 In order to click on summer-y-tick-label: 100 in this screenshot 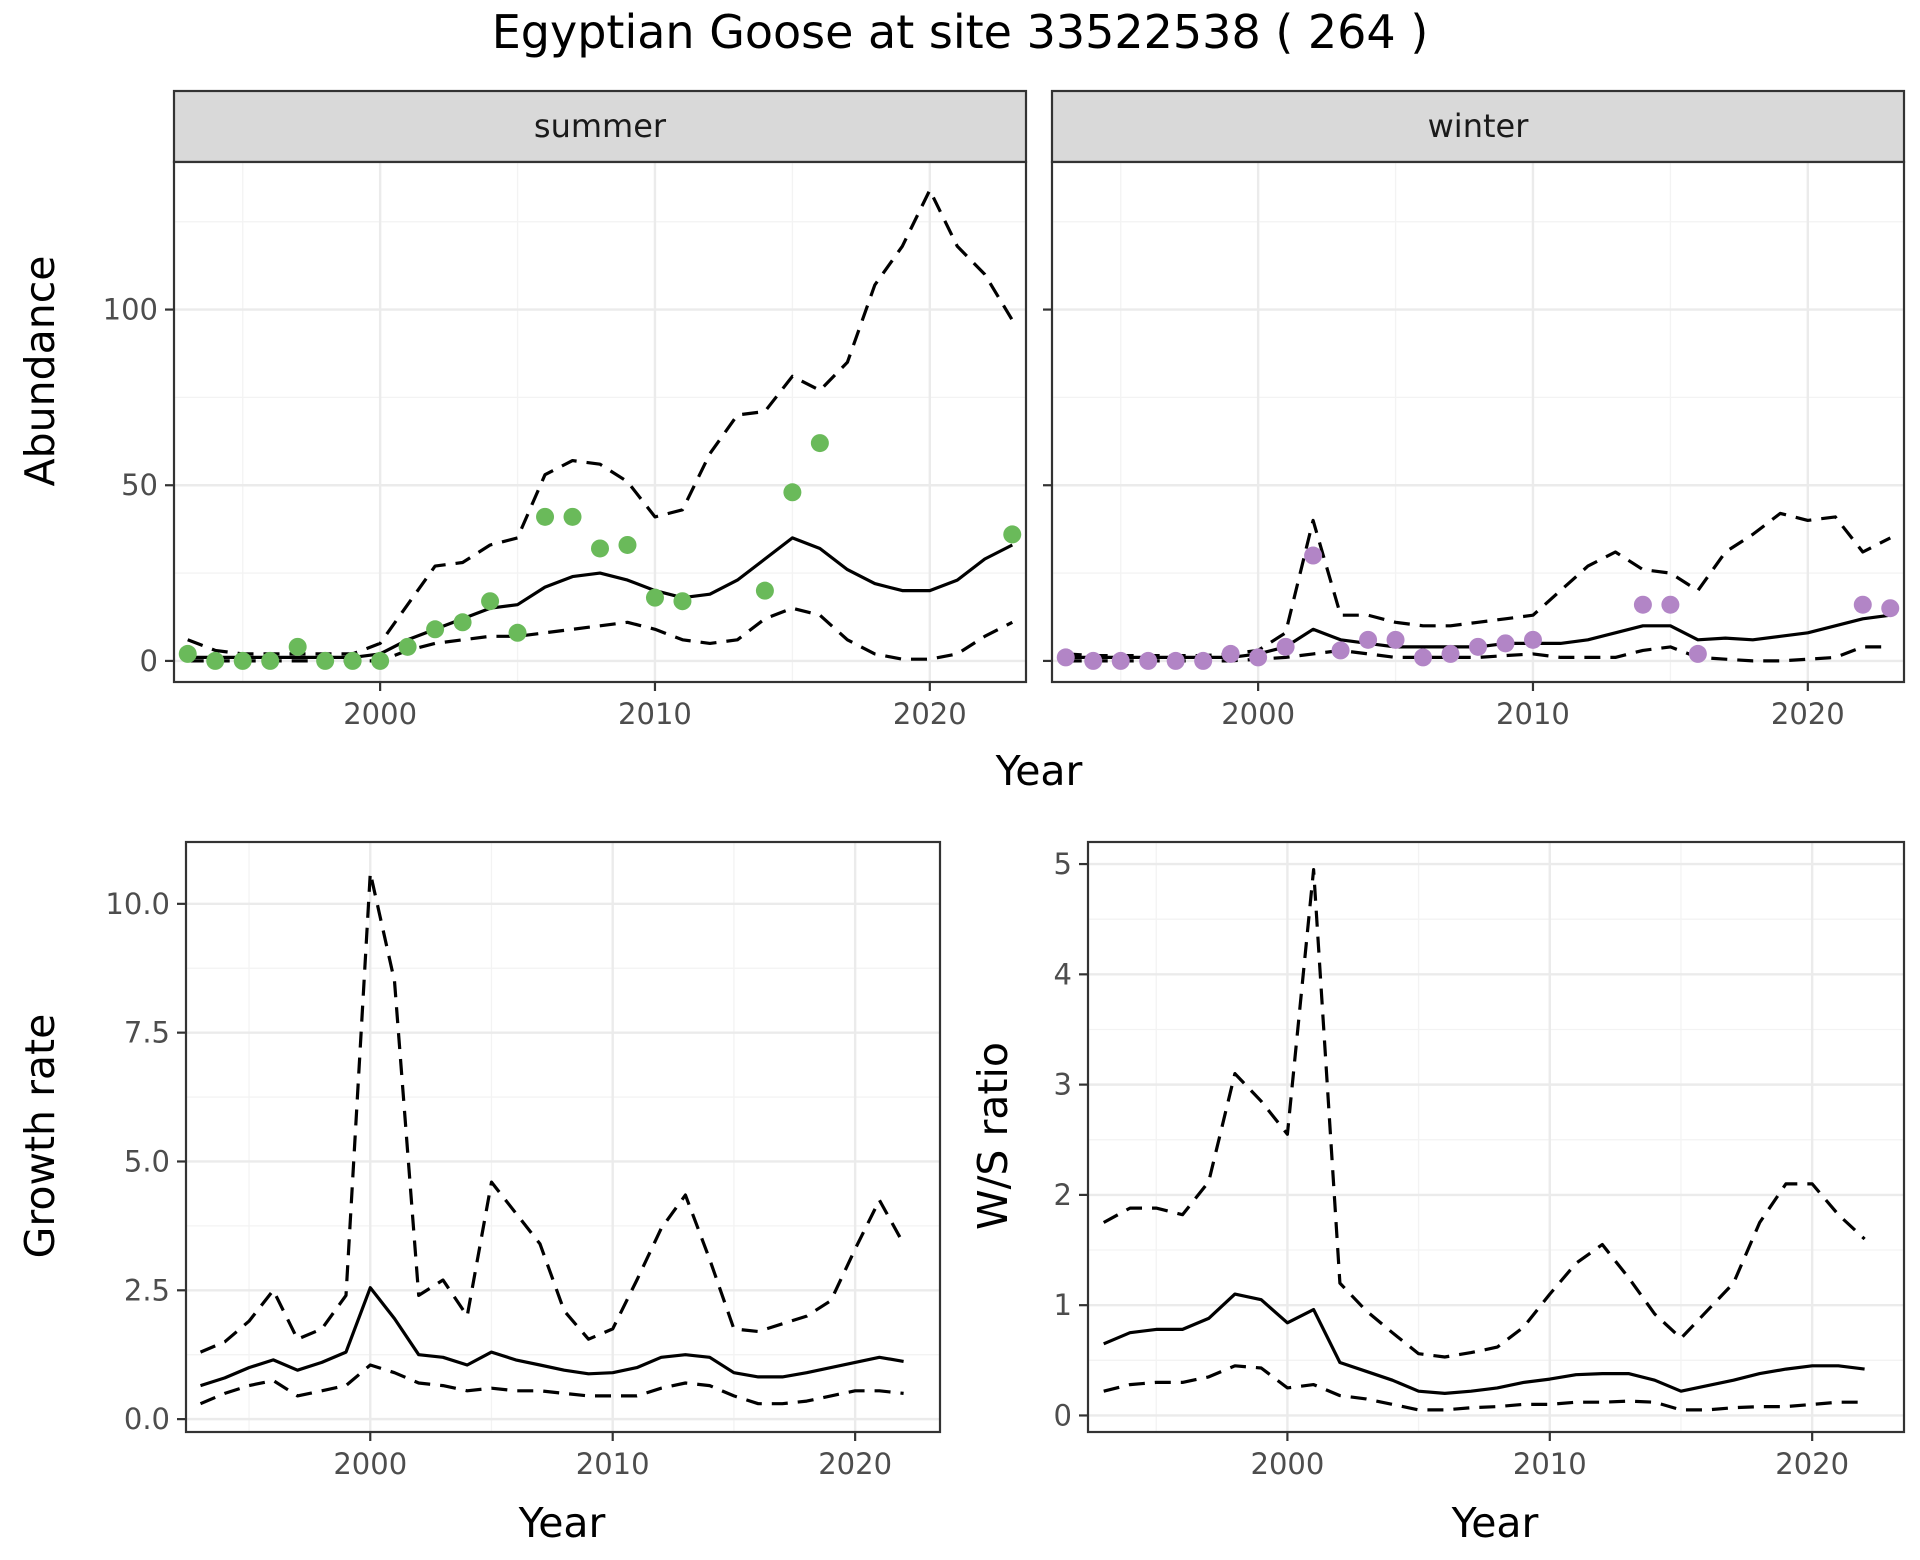, I will do `click(130, 310)`.